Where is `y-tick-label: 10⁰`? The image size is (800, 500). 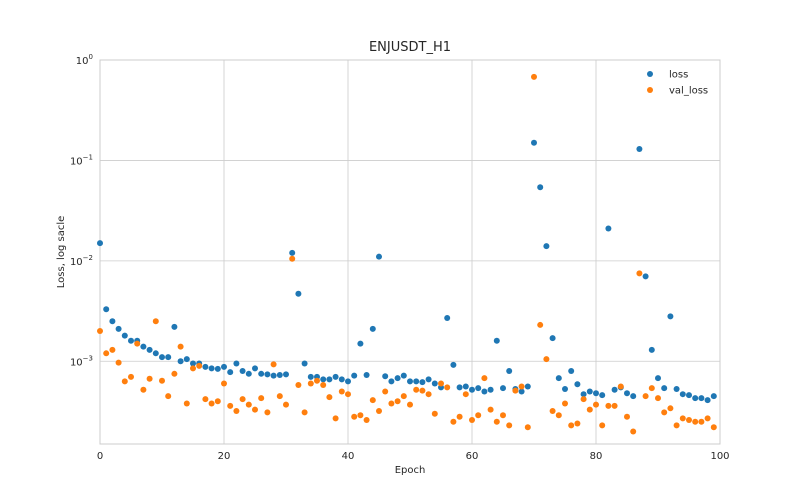 y-tick-label: 10⁰ is located at coordinates (84, 60).